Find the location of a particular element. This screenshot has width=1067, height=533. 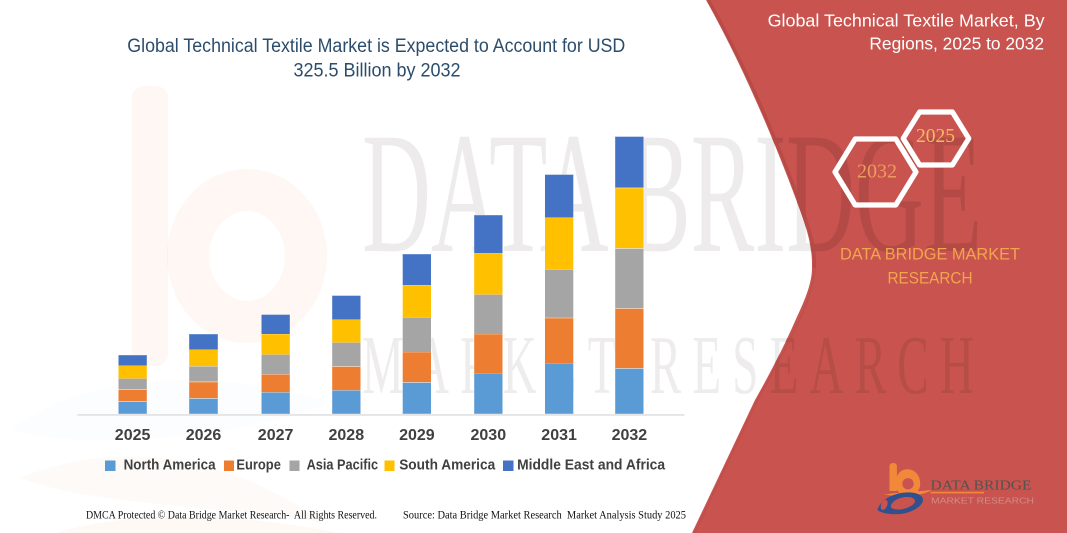

svg-text: North America is located at coordinates (170, 466).